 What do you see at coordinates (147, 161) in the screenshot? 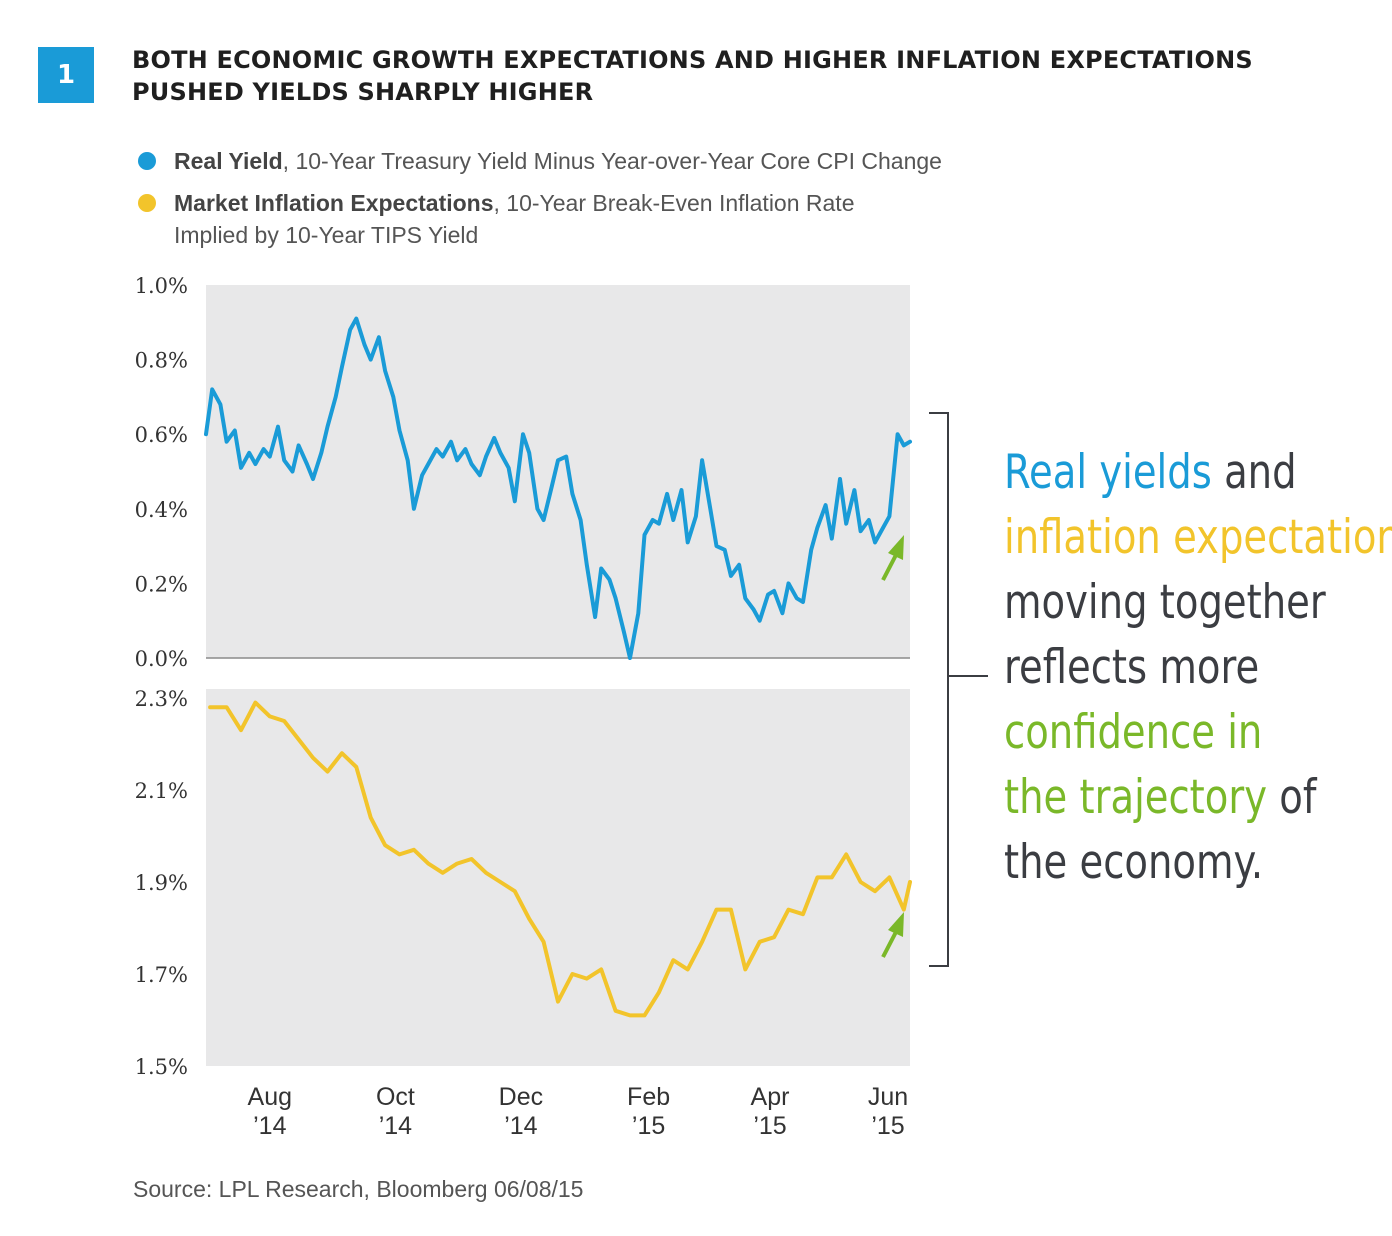
I see `legend-dot-blue` at bounding box center [147, 161].